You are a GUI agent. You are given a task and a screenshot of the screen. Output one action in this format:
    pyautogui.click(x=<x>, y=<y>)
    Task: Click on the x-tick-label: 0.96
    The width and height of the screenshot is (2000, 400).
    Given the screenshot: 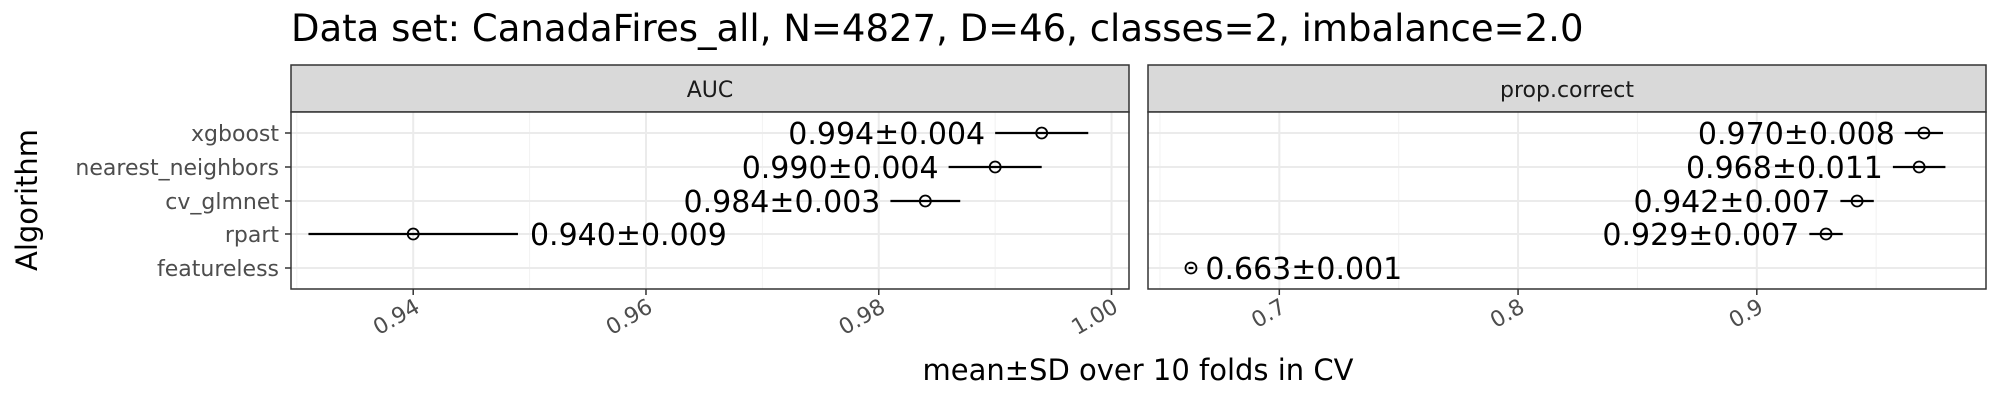 What is the action you would take?
    pyautogui.click(x=629, y=318)
    